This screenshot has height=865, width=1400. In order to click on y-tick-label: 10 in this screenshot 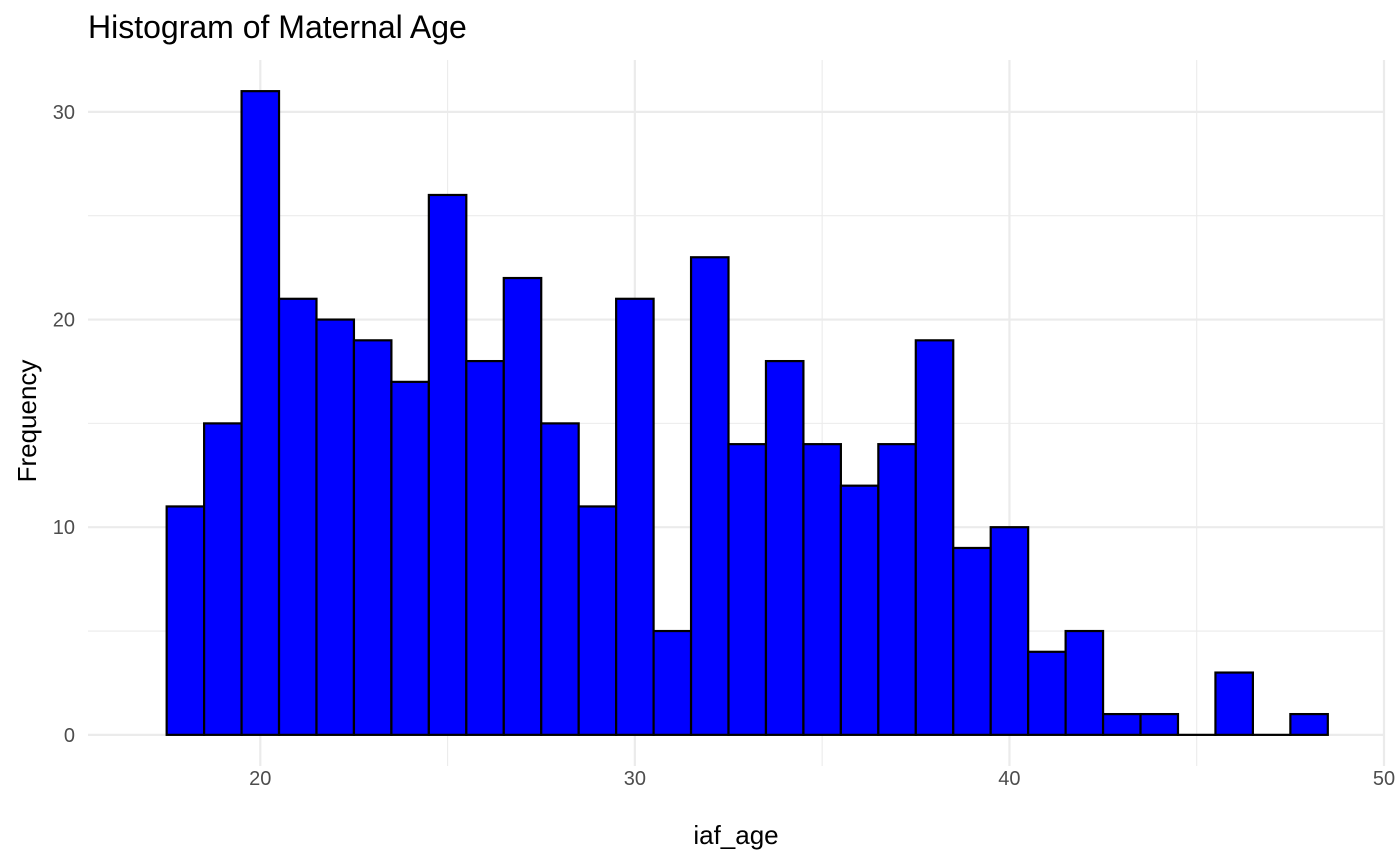, I will do `click(64, 528)`.